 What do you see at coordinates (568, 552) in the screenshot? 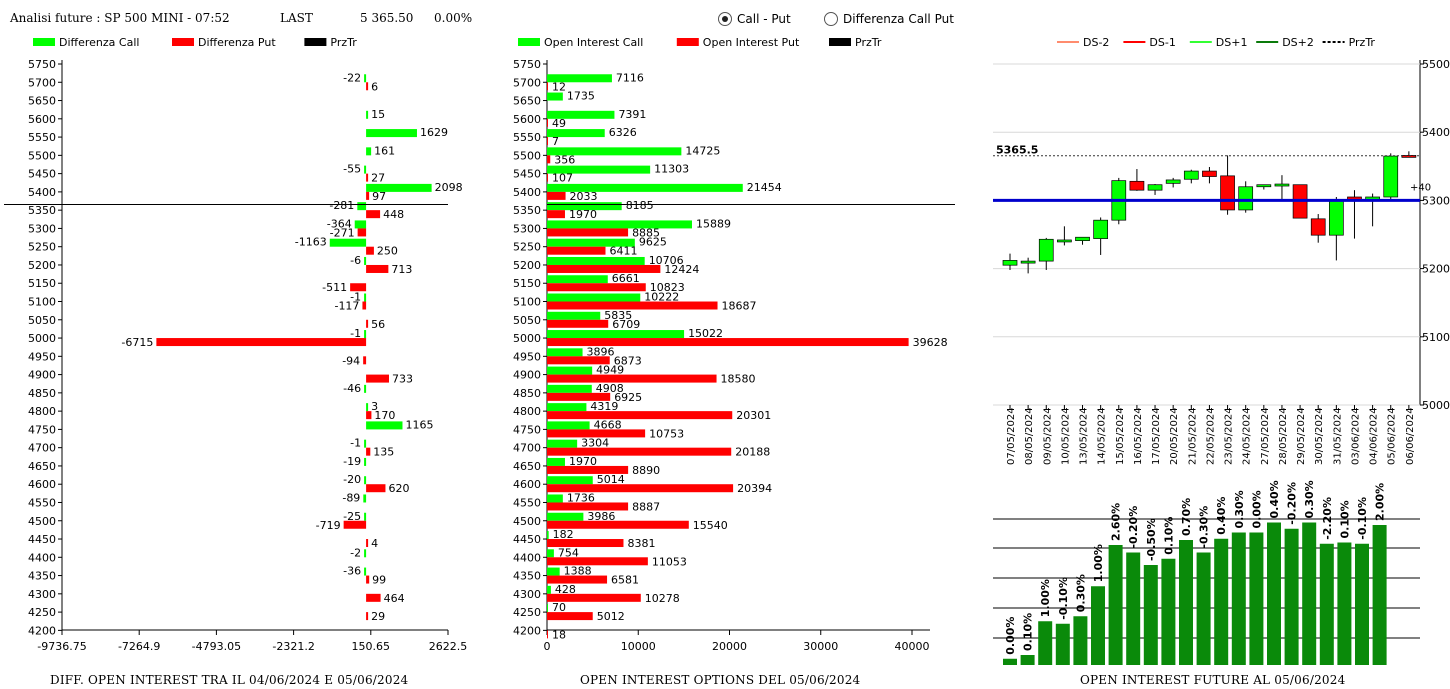
I see `call-oi-label: 754` at bounding box center [568, 552].